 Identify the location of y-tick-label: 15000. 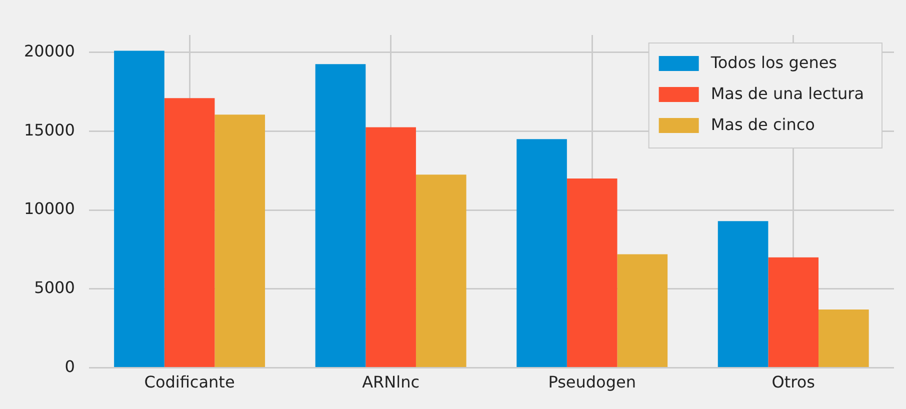
(49, 130).